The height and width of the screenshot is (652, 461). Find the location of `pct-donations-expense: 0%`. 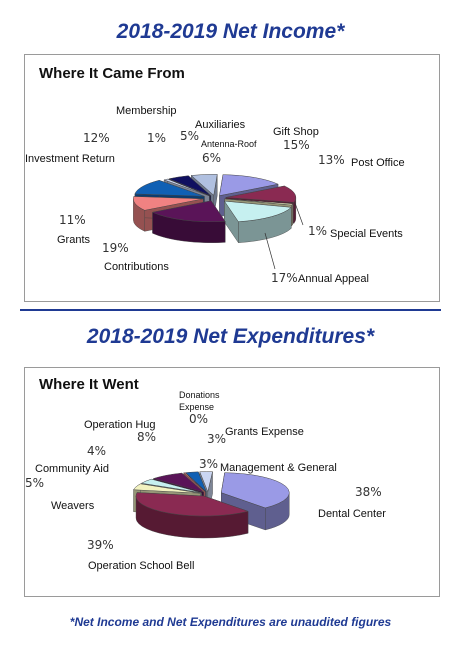

pct-donations-expense: 0% is located at coordinates (198, 419).